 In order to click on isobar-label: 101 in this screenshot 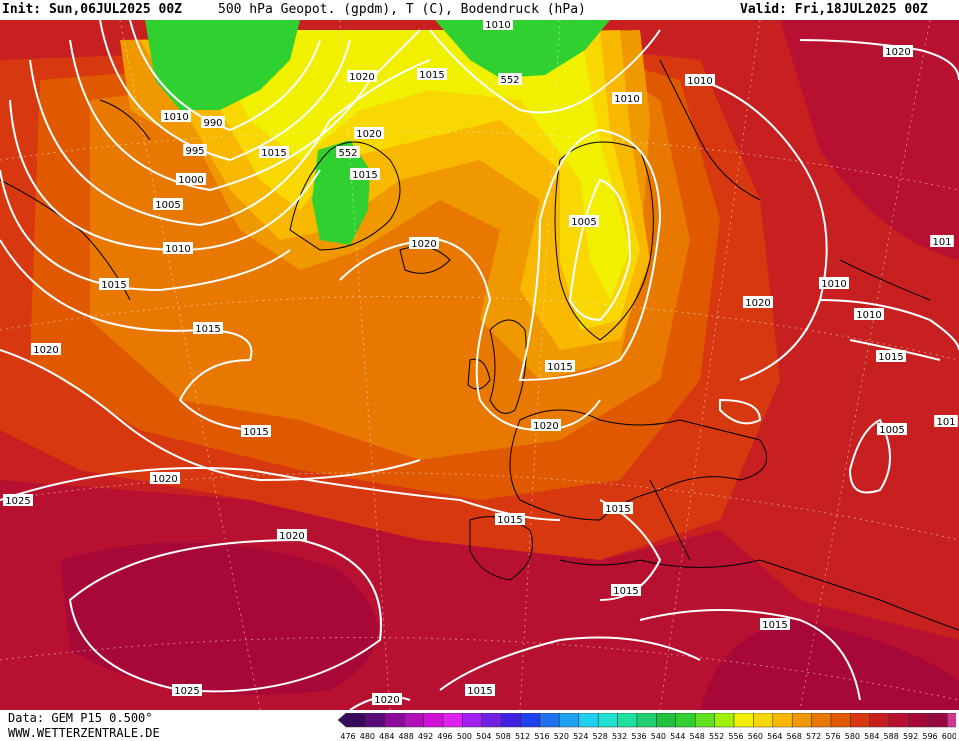, I will do `click(945, 422)`.